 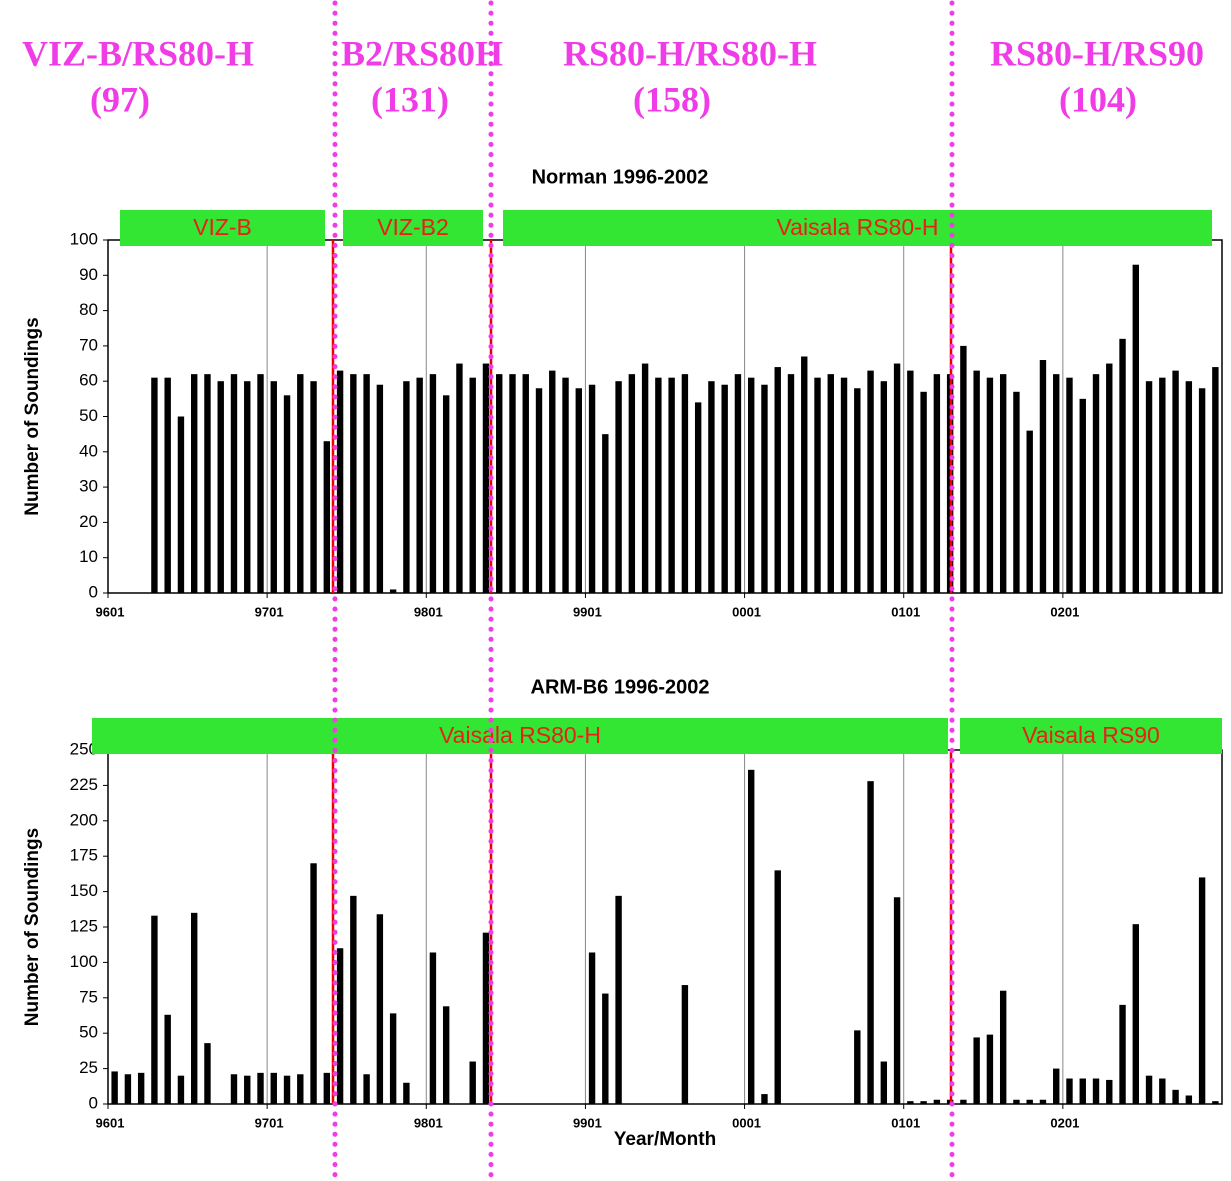 I want to click on y-tick-label: 20, so click(x=88, y=521).